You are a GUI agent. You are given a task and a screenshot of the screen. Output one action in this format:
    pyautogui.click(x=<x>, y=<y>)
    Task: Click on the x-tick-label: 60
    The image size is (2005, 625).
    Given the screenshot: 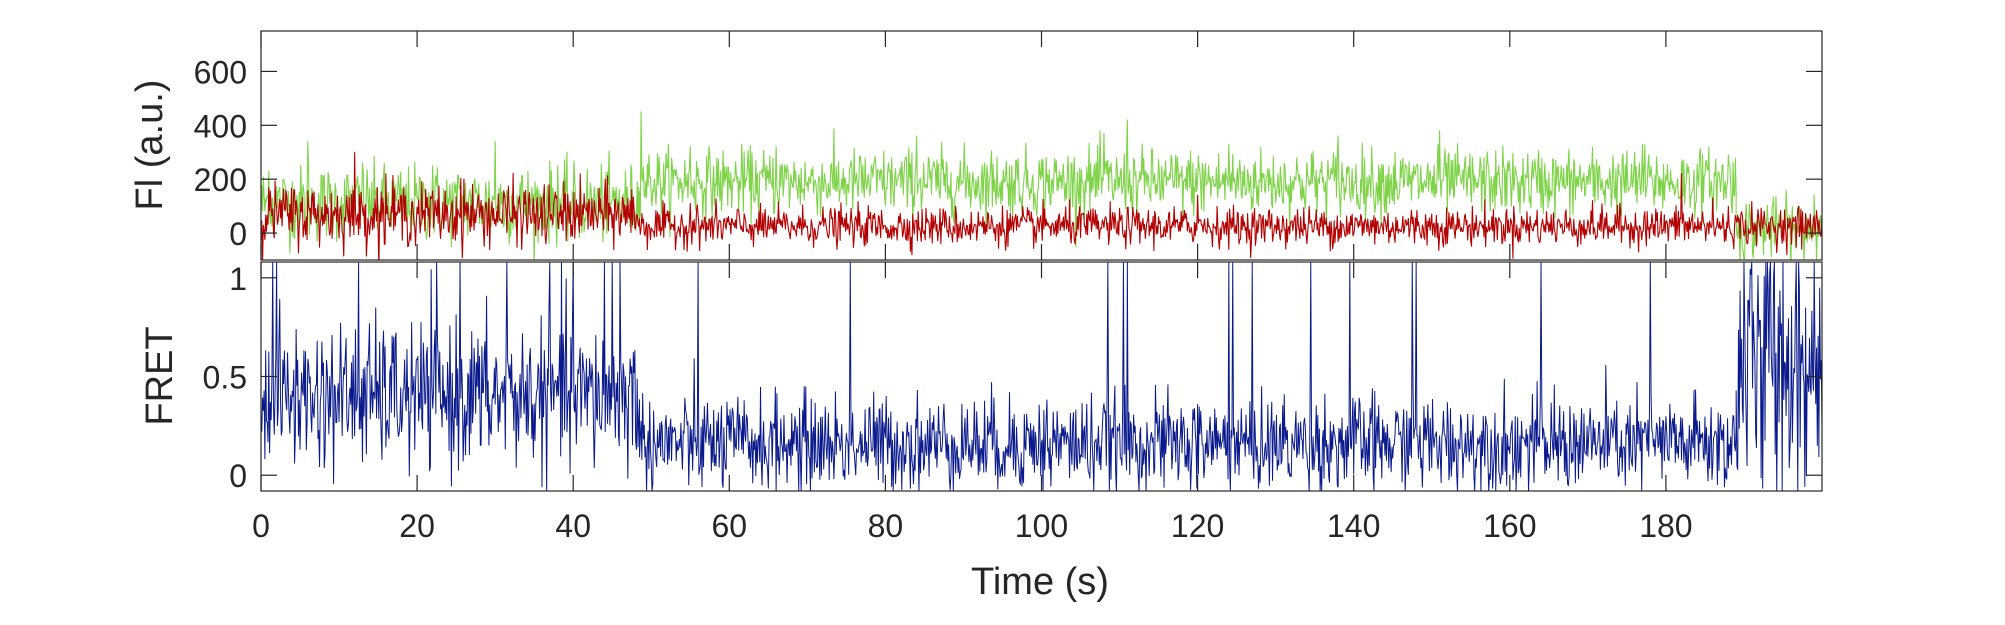 What is the action you would take?
    pyautogui.click(x=730, y=526)
    